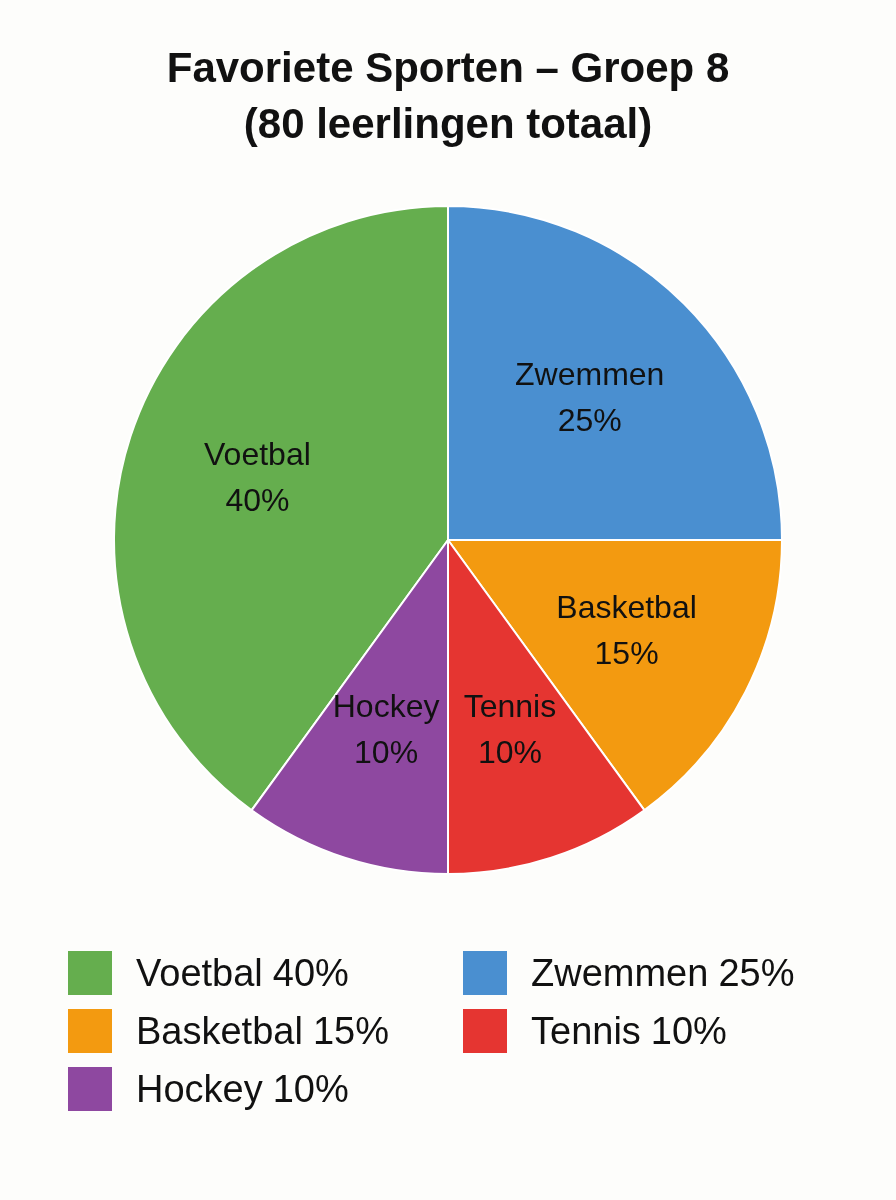 This screenshot has height=1200, width=896. I want to click on slice-label: Tennis, so click(510, 706).